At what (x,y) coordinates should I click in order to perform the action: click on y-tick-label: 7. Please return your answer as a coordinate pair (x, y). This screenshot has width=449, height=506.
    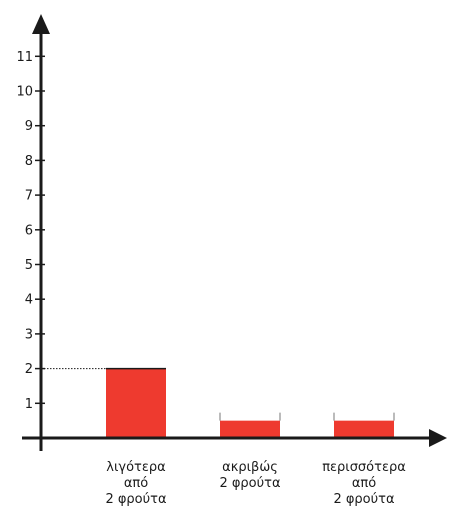
    Looking at the image, I should click on (29, 196).